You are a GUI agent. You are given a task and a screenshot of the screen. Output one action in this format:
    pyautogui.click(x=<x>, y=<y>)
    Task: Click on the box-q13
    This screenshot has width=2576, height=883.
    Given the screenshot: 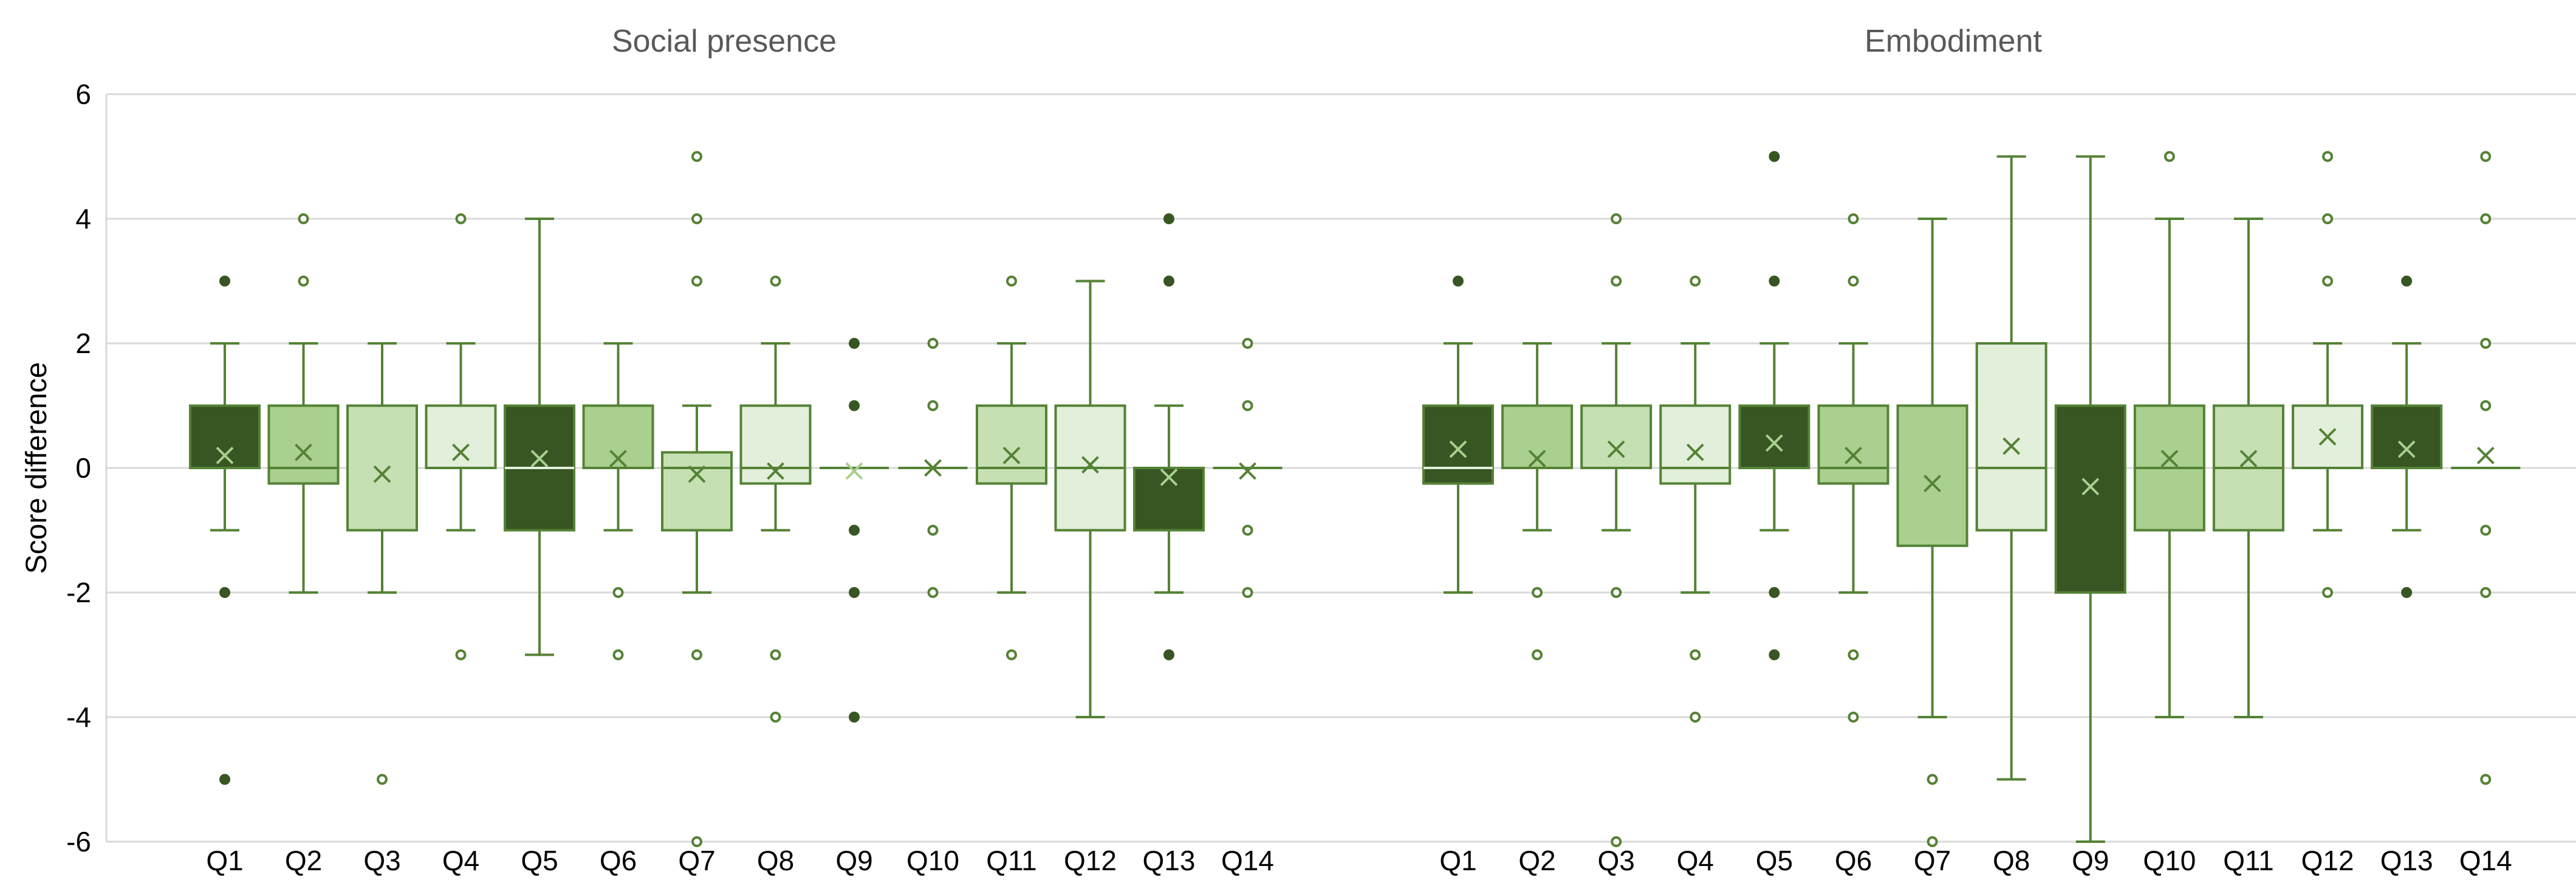 What is the action you would take?
    pyautogui.click(x=1169, y=437)
    